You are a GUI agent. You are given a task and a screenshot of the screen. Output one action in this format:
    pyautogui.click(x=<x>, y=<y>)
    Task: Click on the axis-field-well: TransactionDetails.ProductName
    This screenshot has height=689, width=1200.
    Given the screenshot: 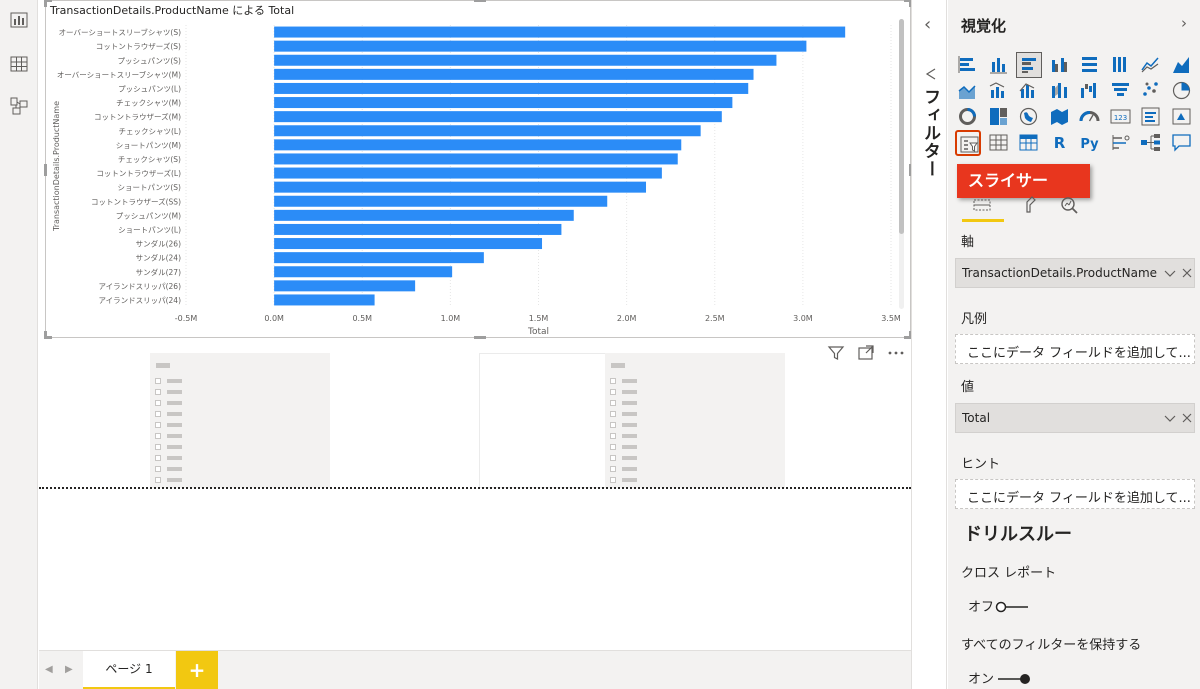 What is the action you would take?
    pyautogui.click(x=1075, y=273)
    